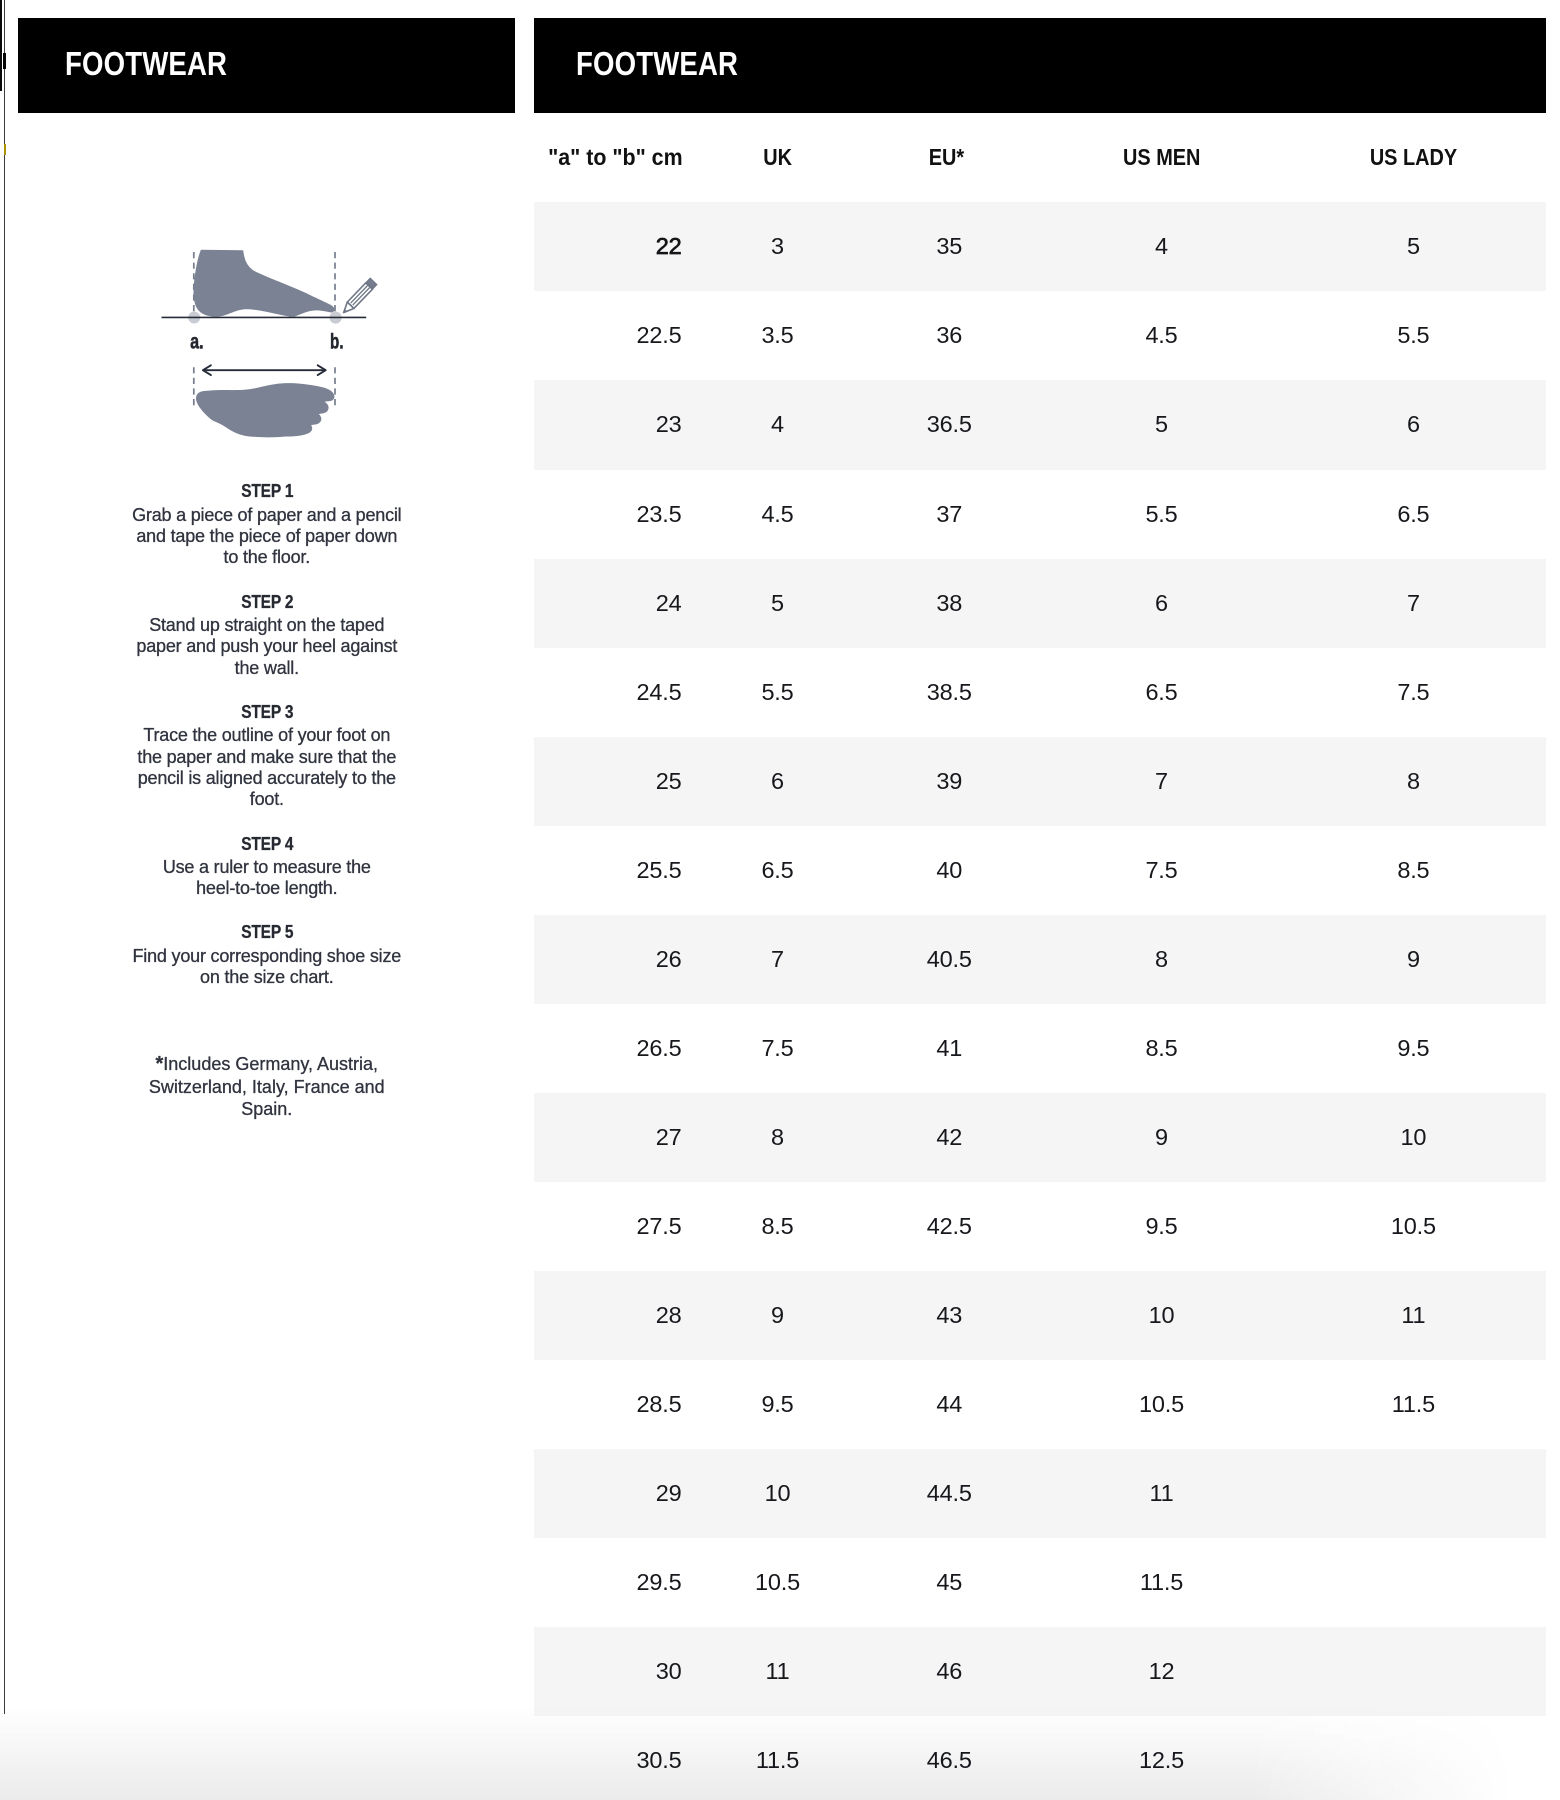 The image size is (1560, 1800). Describe the element at coordinates (337, 341) in the screenshot. I see `svg-text: b.` at that location.